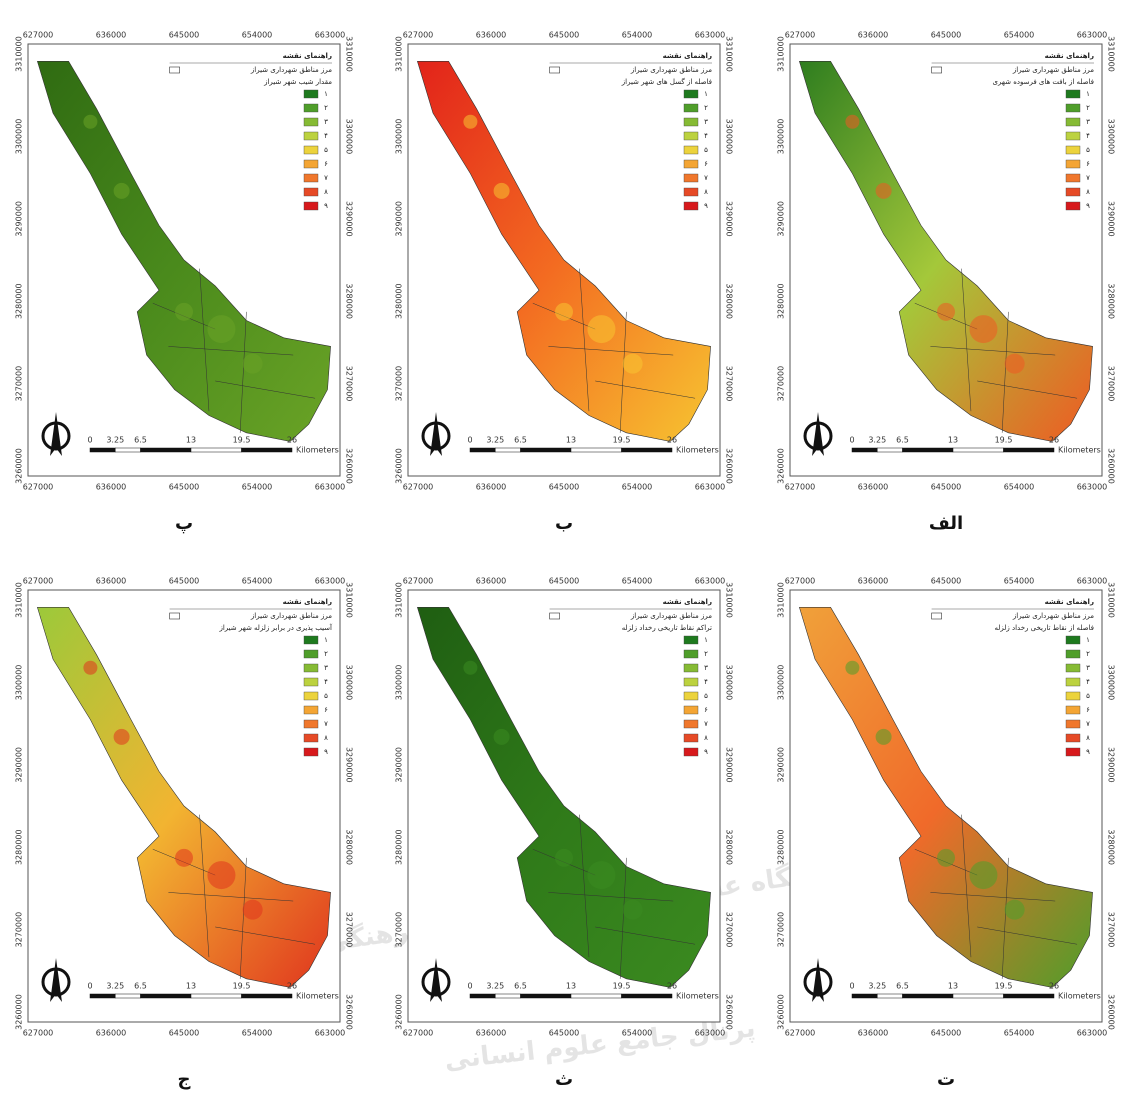 This screenshot has height=1103, width=1124. I want to click on legend-class: ۳, so click(706, 122).